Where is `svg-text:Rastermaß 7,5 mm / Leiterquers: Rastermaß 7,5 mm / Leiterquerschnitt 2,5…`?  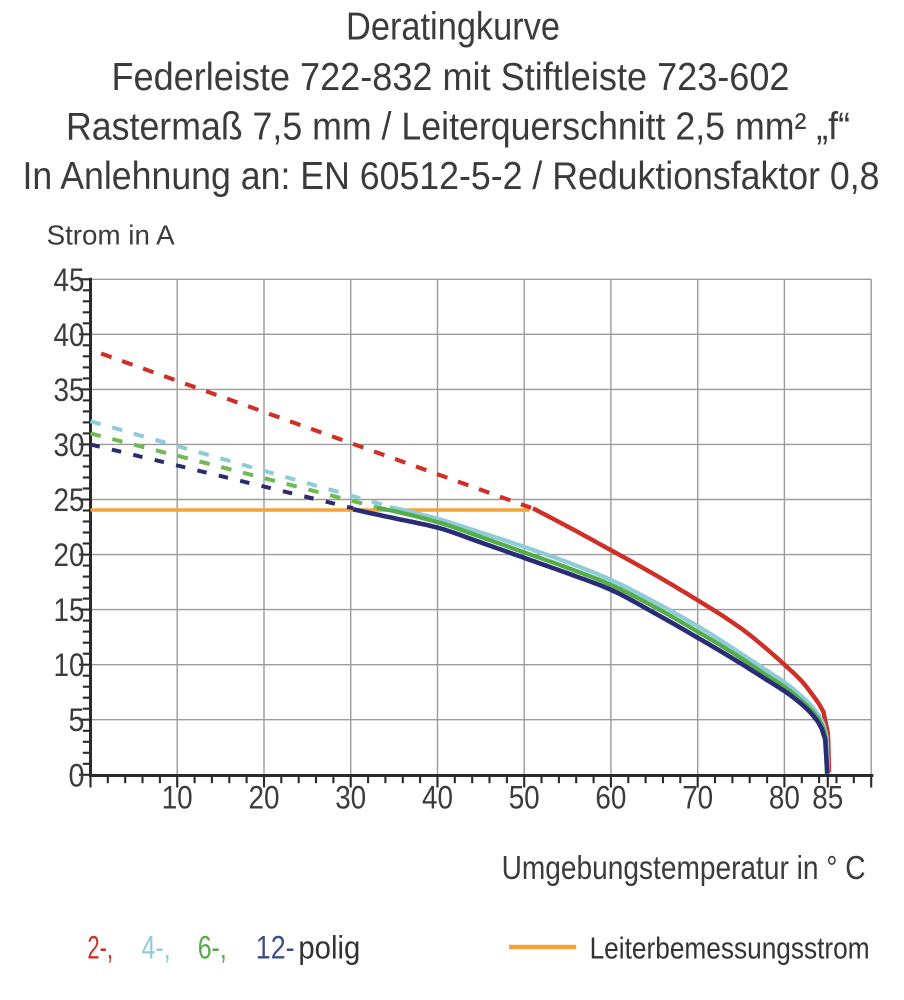
svg-text:Rastermaß 7,5 mm / Leiterquers: Rastermaß 7,5 mm / Leiterquerschnitt 2,5… is located at coordinates (458, 127).